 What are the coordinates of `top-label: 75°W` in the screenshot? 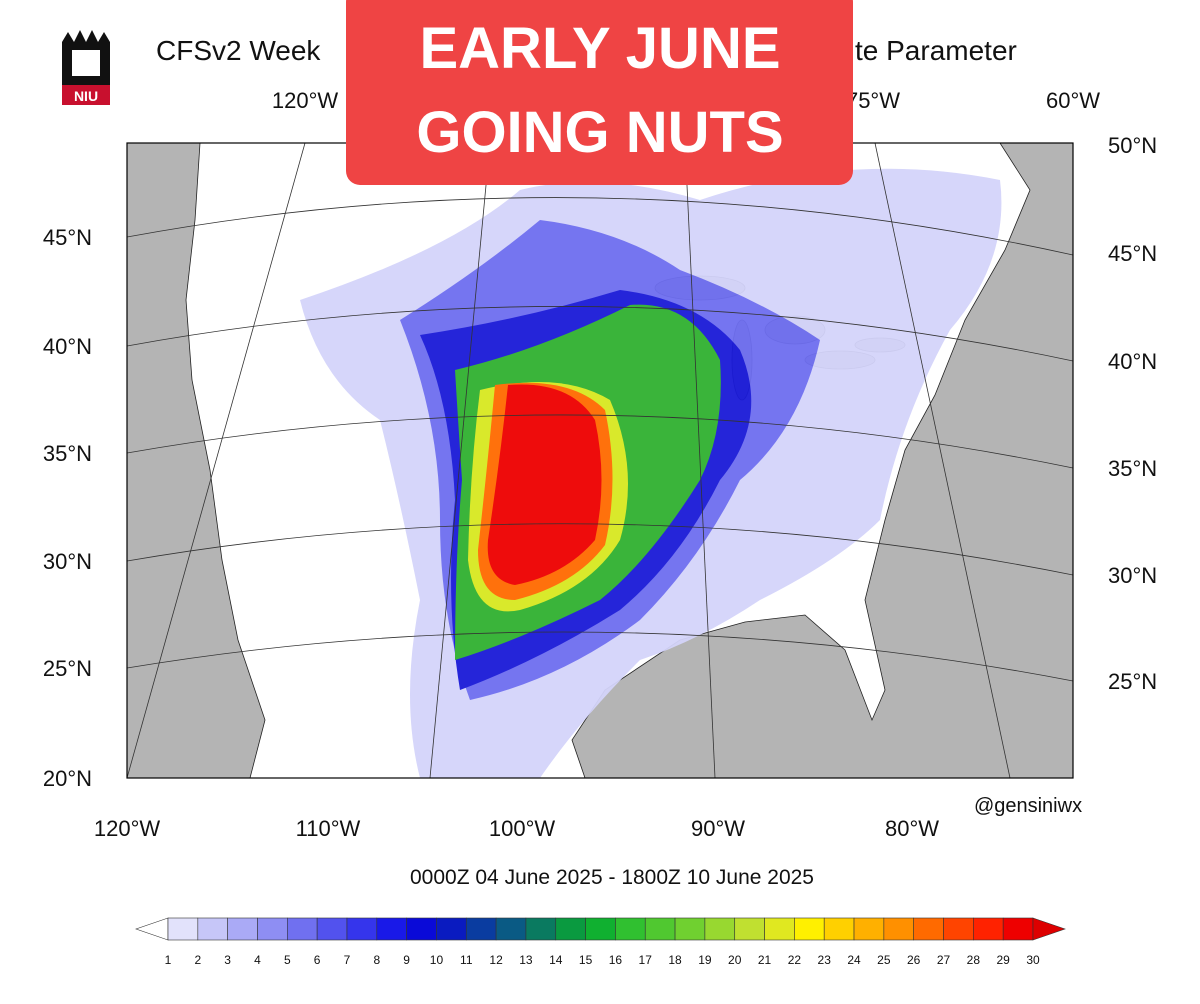 It's located at (873, 100).